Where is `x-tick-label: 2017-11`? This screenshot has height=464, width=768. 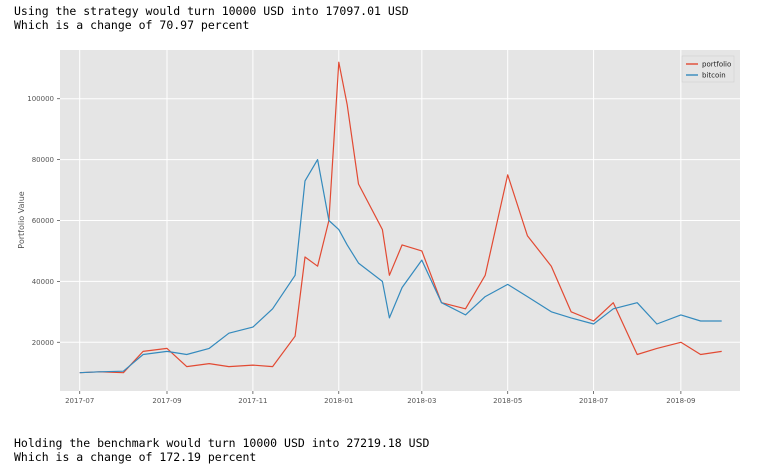 x-tick-label: 2017-11 is located at coordinates (252, 401).